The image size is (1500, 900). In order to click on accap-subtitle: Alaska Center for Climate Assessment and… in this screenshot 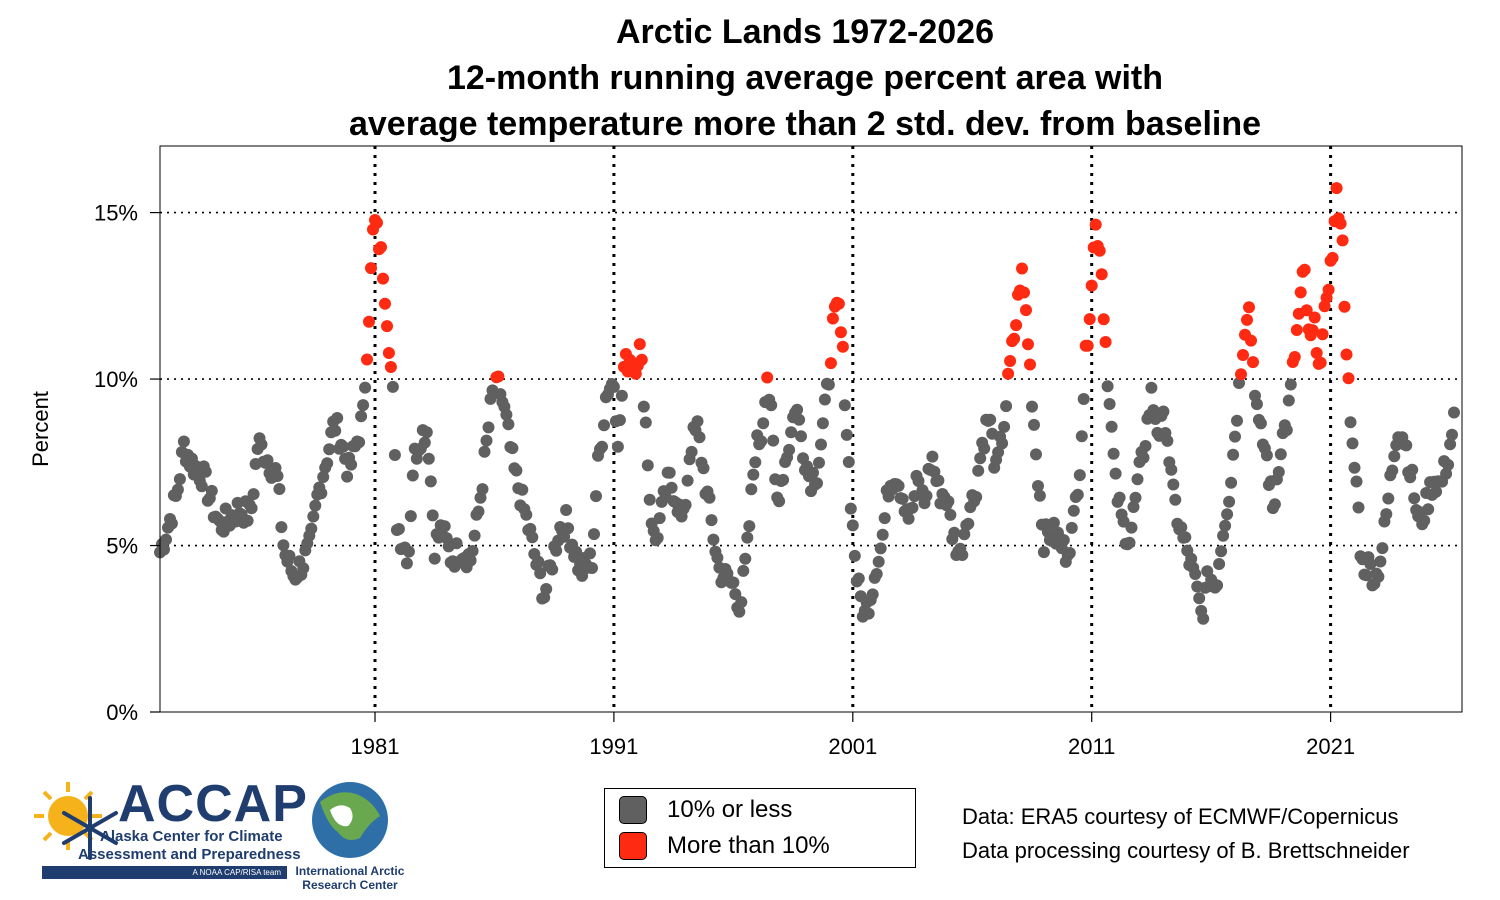, I will do `click(189, 846)`.